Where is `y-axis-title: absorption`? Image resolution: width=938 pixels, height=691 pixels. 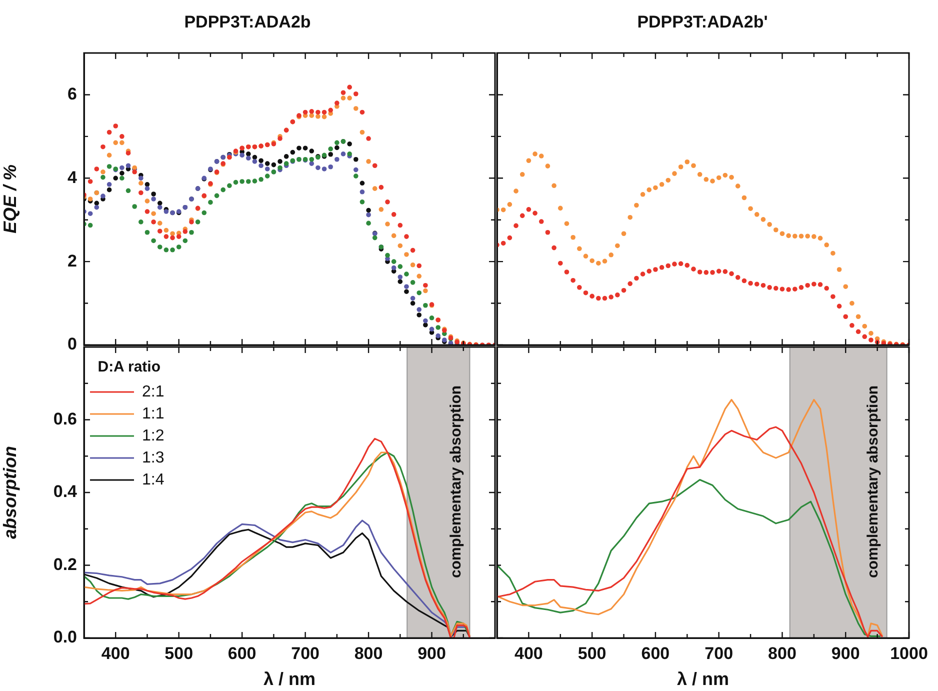 y-axis-title: absorption is located at coordinates (10, 492).